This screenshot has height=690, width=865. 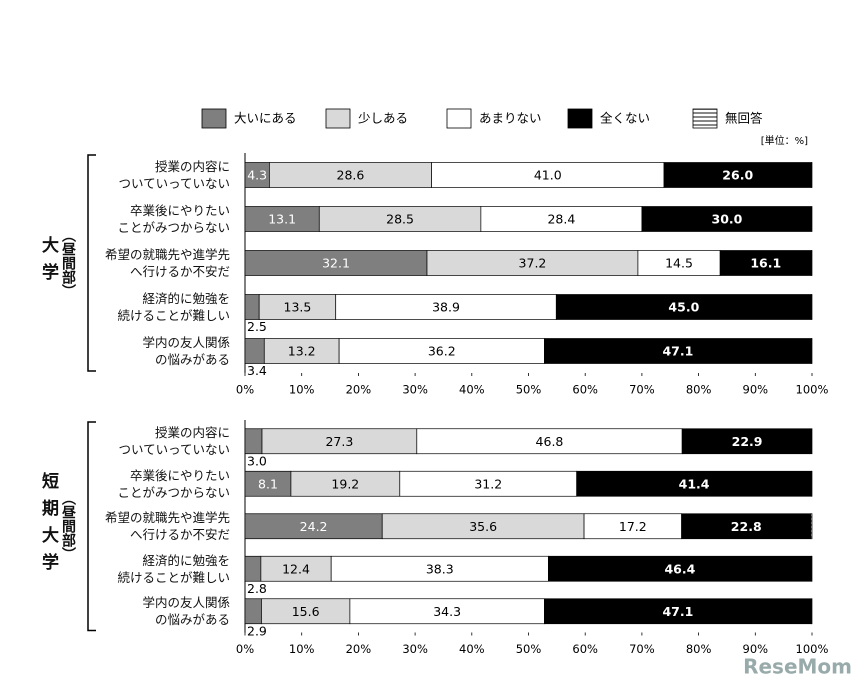 I want to click on value-label: 2.5, so click(x=257, y=326).